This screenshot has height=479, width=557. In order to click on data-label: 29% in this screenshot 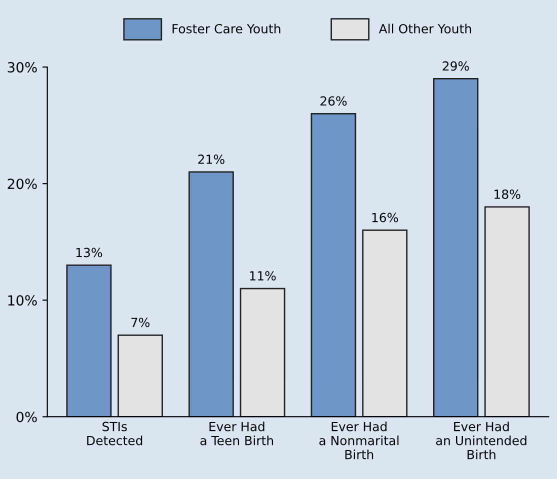, I will do `click(455, 66)`.